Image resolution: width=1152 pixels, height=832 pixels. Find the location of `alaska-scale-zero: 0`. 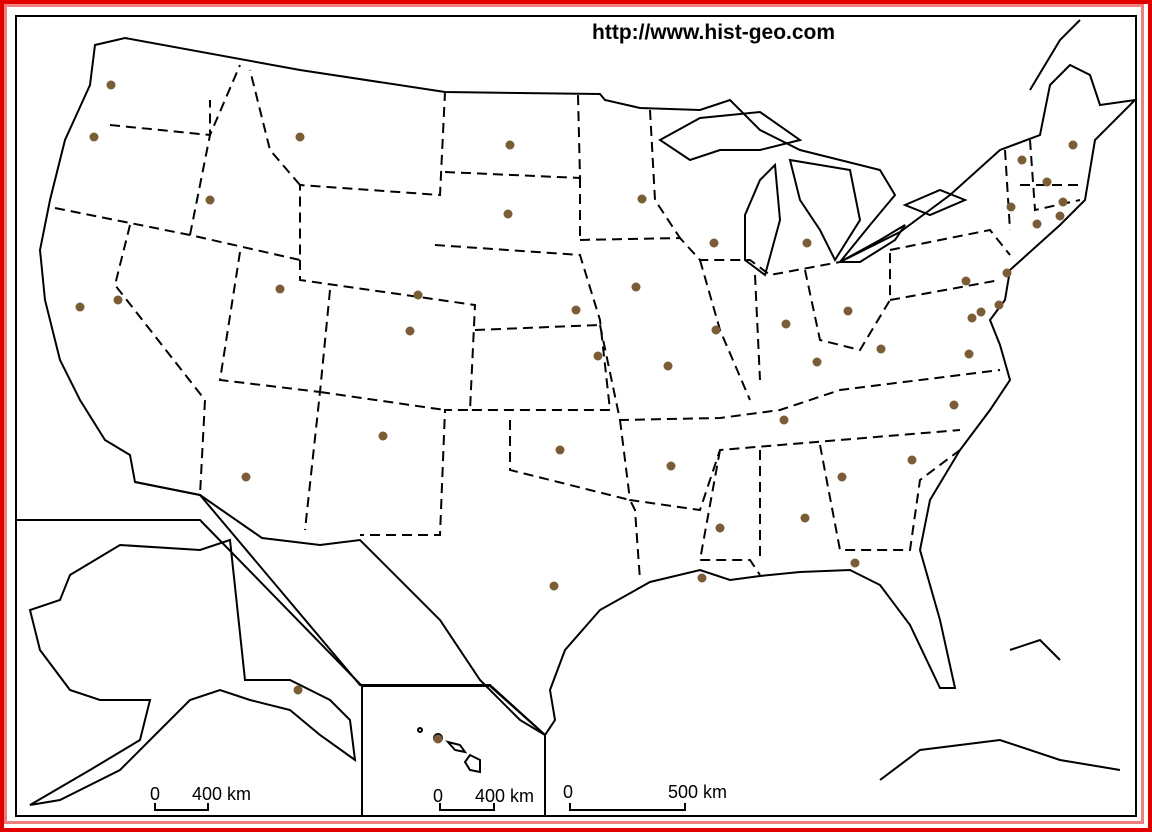

alaska-scale-zero: 0 is located at coordinates (155, 794).